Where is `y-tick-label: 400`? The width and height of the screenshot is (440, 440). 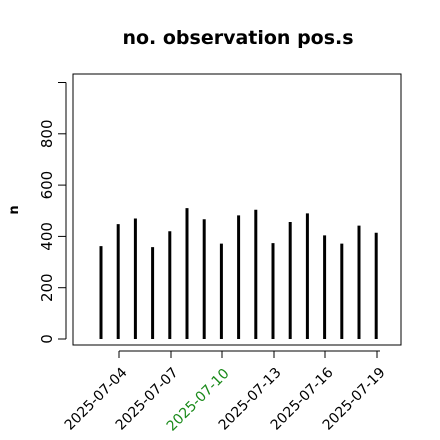 y-tick-label: 400 is located at coordinates (47, 236).